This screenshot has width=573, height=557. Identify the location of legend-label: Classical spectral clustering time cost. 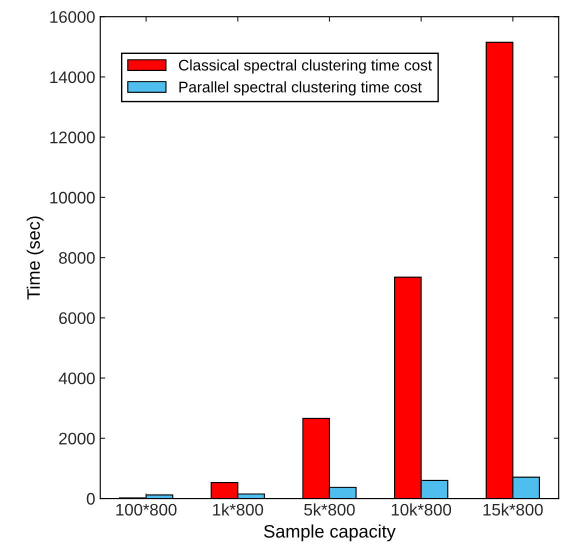
(305, 66).